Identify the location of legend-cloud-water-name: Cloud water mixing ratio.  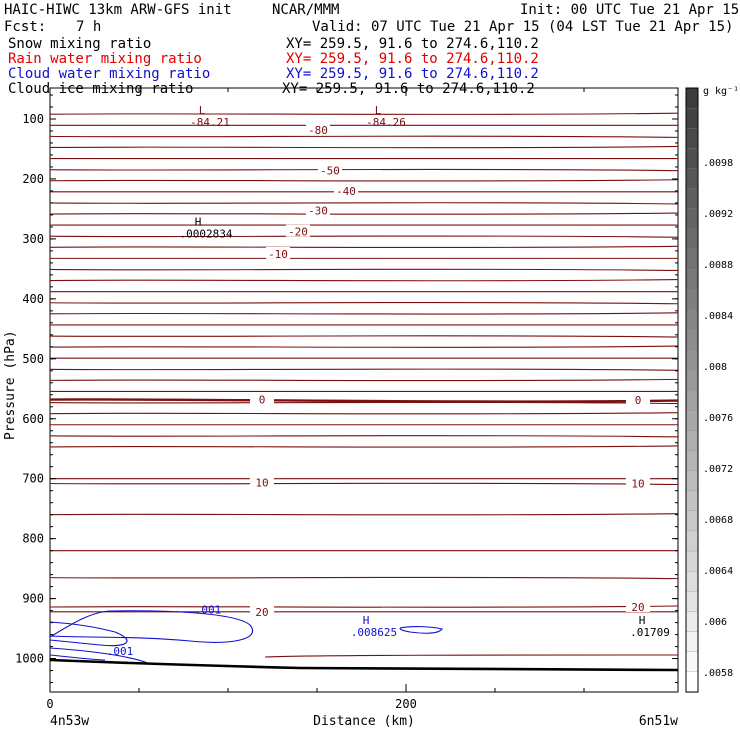
(109, 74).